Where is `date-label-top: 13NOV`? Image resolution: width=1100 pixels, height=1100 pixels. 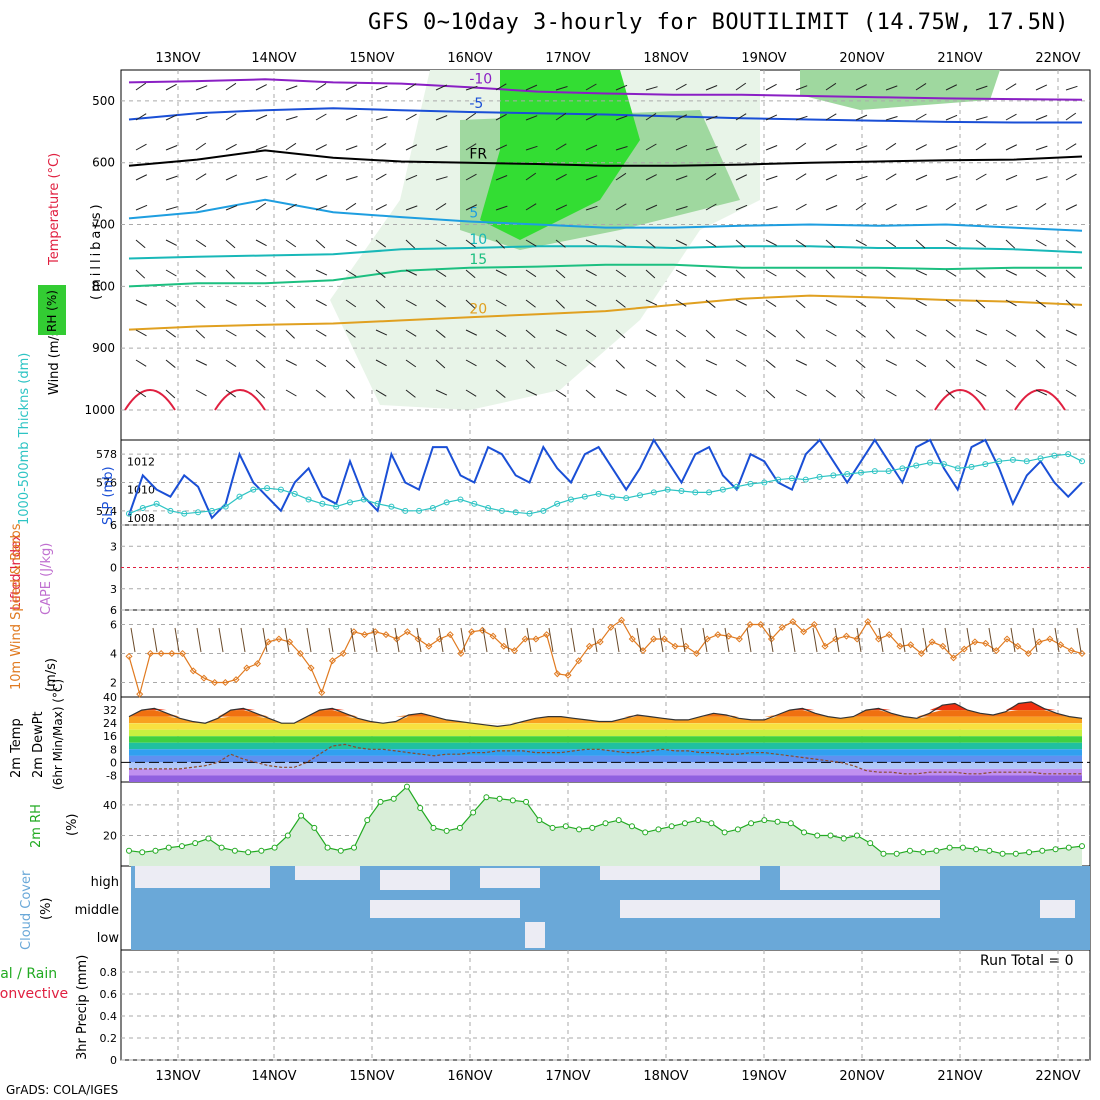
date-label-top: 13NOV is located at coordinates (177, 58).